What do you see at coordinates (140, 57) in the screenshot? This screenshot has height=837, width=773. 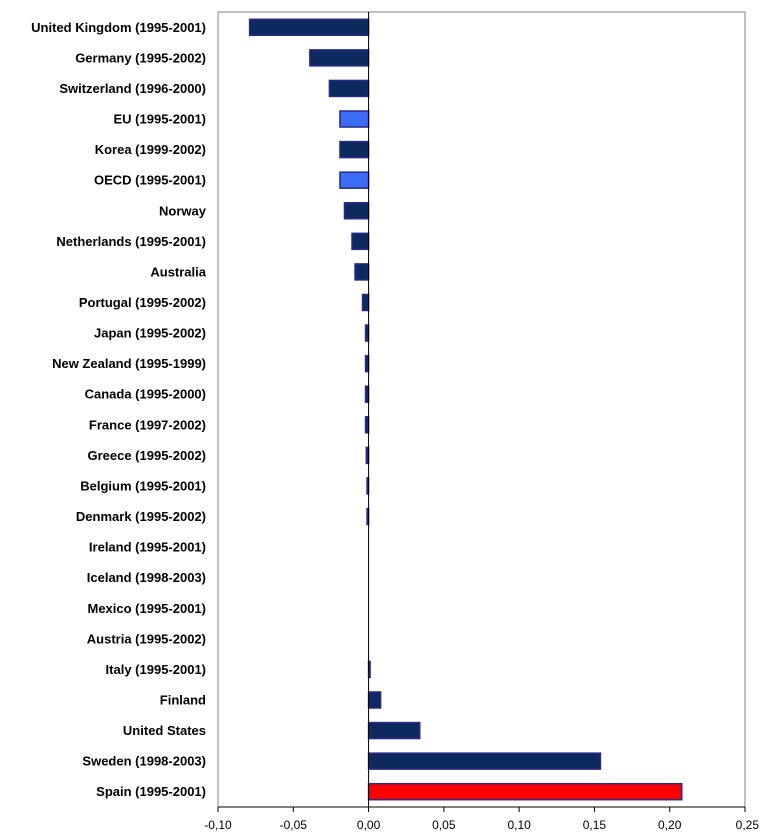 I see `category-label: Germany (1995-2002)` at bounding box center [140, 57].